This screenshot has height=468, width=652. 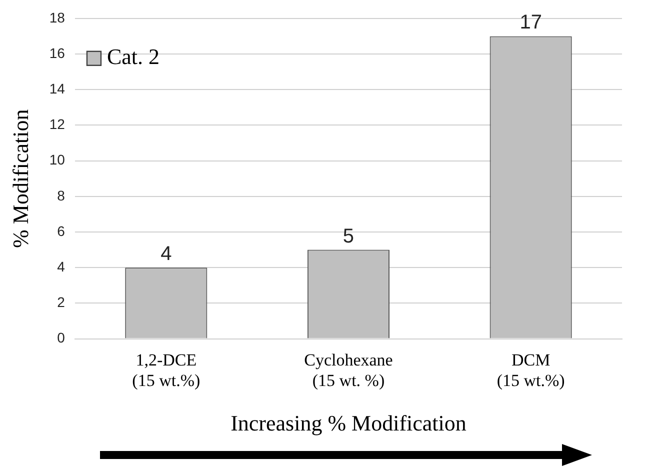 What do you see at coordinates (20, 178) in the screenshot?
I see `y-axis-title: % Modification` at bounding box center [20, 178].